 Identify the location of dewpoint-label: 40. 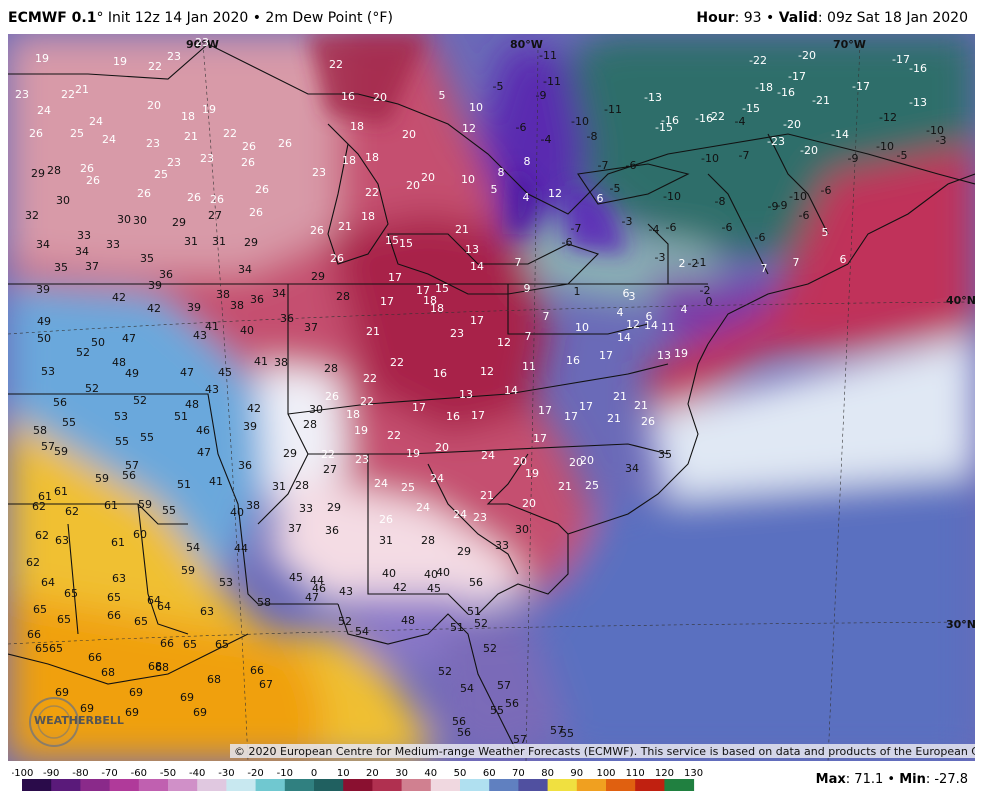
(389, 573).